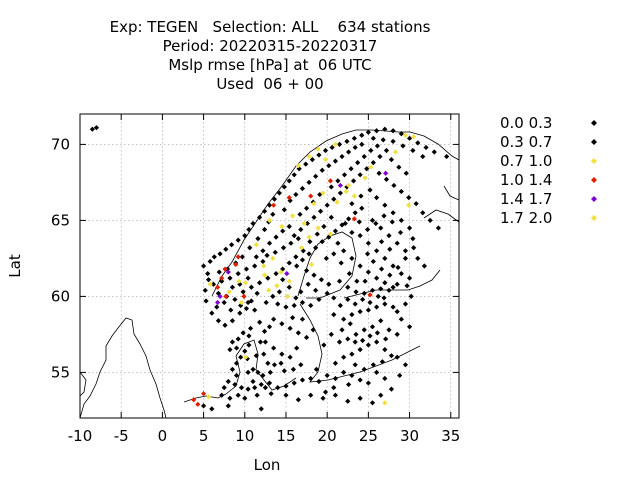  Describe the element at coordinates (60, 372) in the screenshot. I see `y-tick-label: 55` at that location.